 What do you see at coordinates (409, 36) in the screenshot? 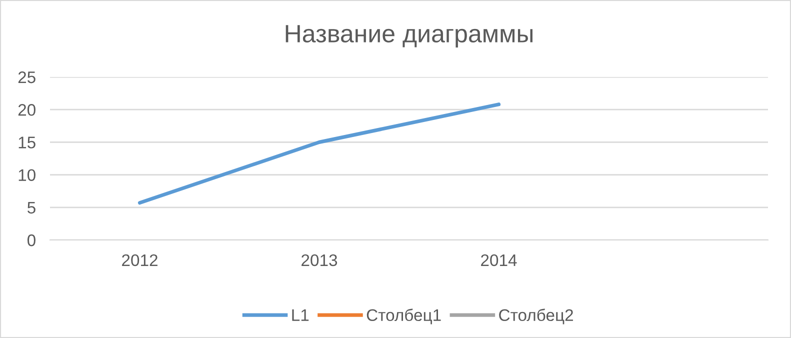
I see `chart-title: Название диаграммы` at bounding box center [409, 36].